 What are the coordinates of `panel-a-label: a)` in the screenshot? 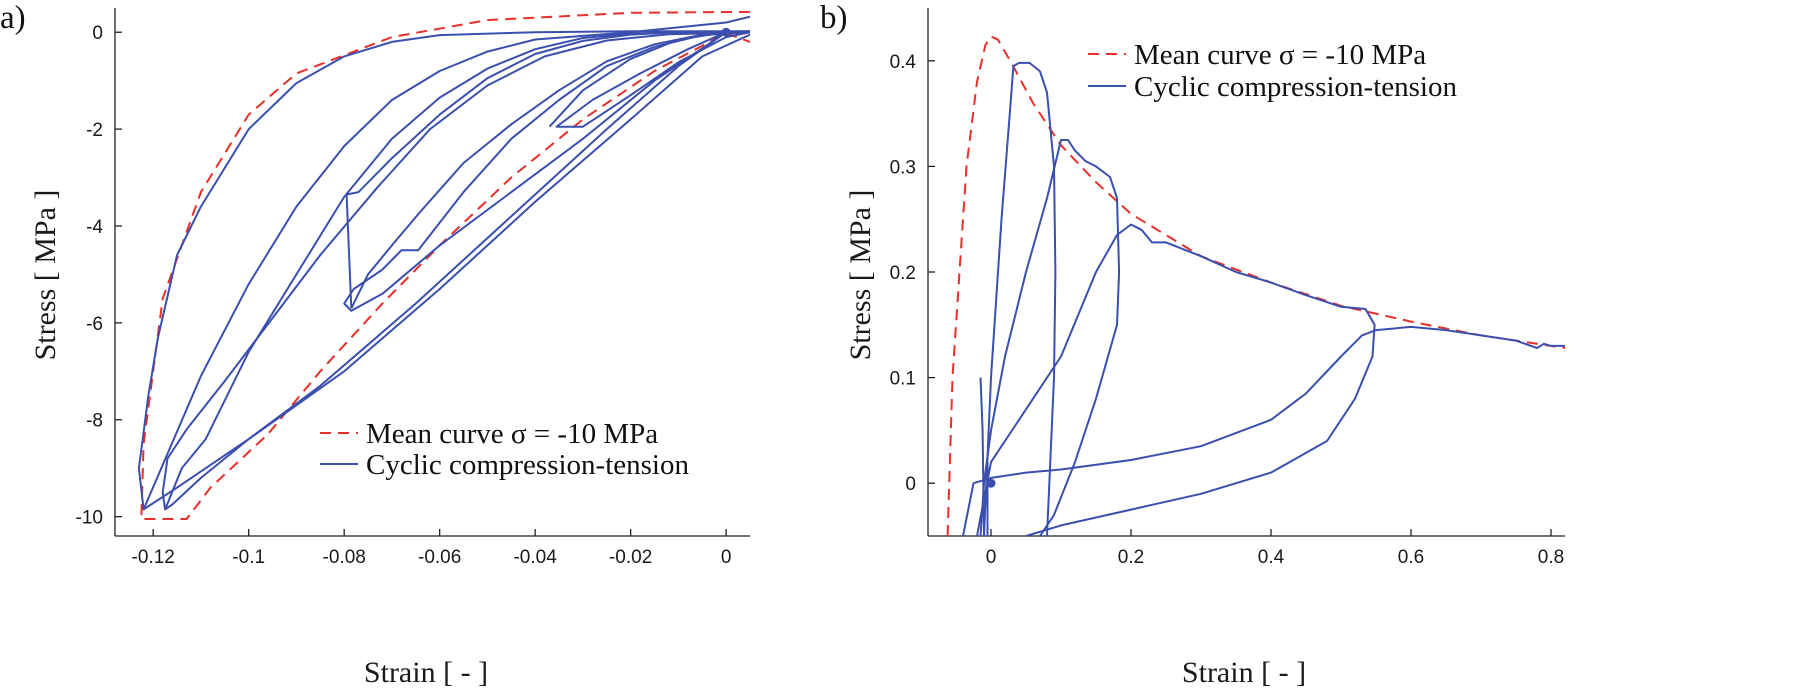 It's located at (13, 18).